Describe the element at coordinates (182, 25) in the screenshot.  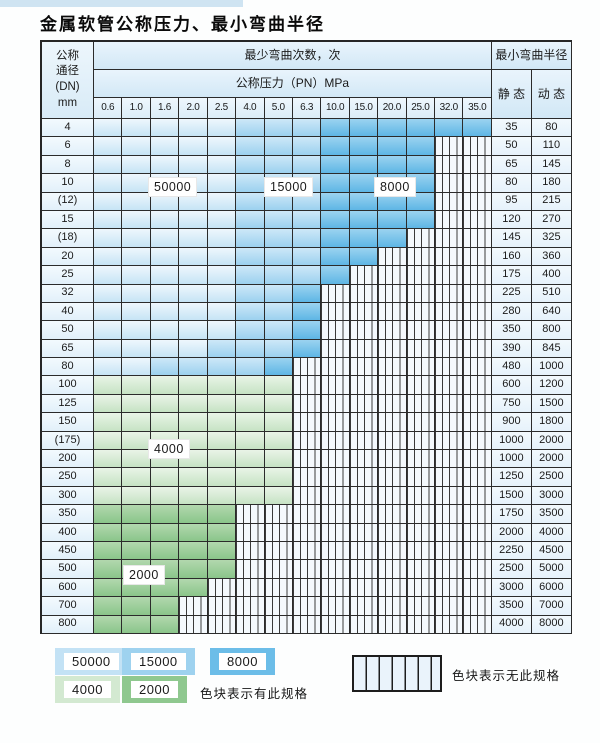
I see `page-title: 金属软管公称压力、最小弯曲半径` at that location.